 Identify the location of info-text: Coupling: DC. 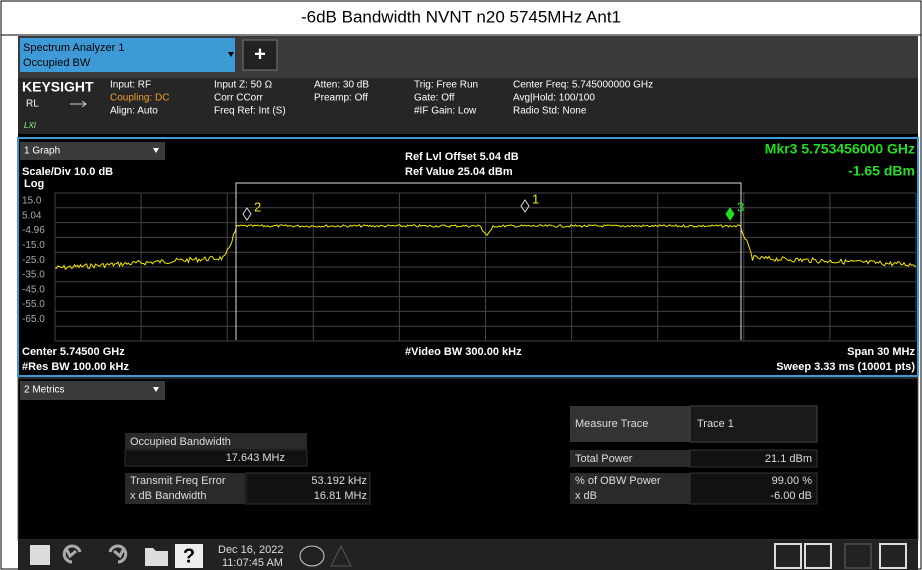
(139, 98).